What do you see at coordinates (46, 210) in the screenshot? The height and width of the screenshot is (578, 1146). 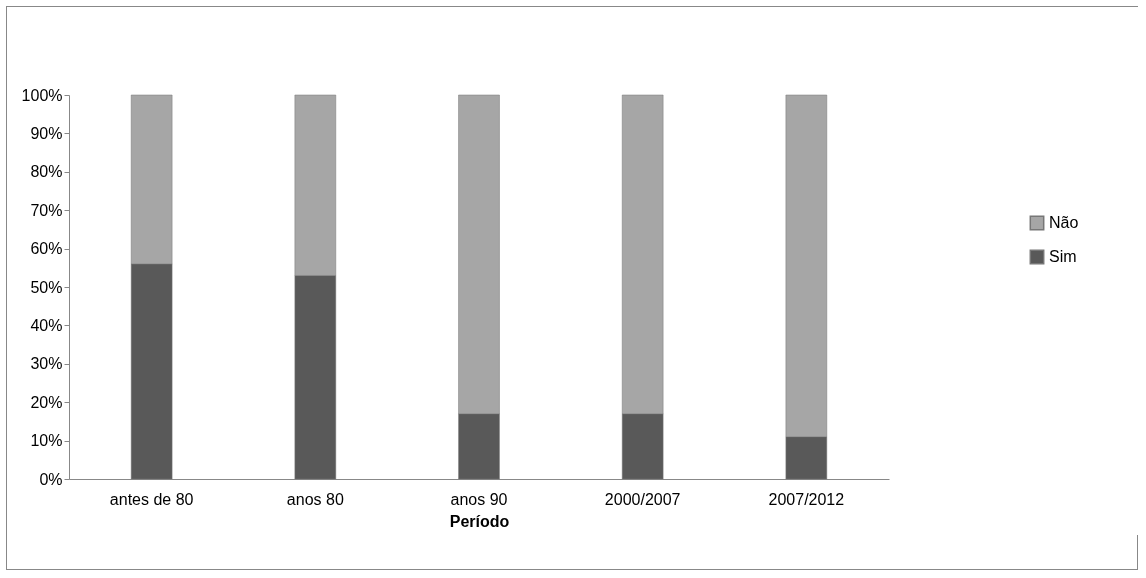 I see `y-tick-label: 70%` at bounding box center [46, 210].